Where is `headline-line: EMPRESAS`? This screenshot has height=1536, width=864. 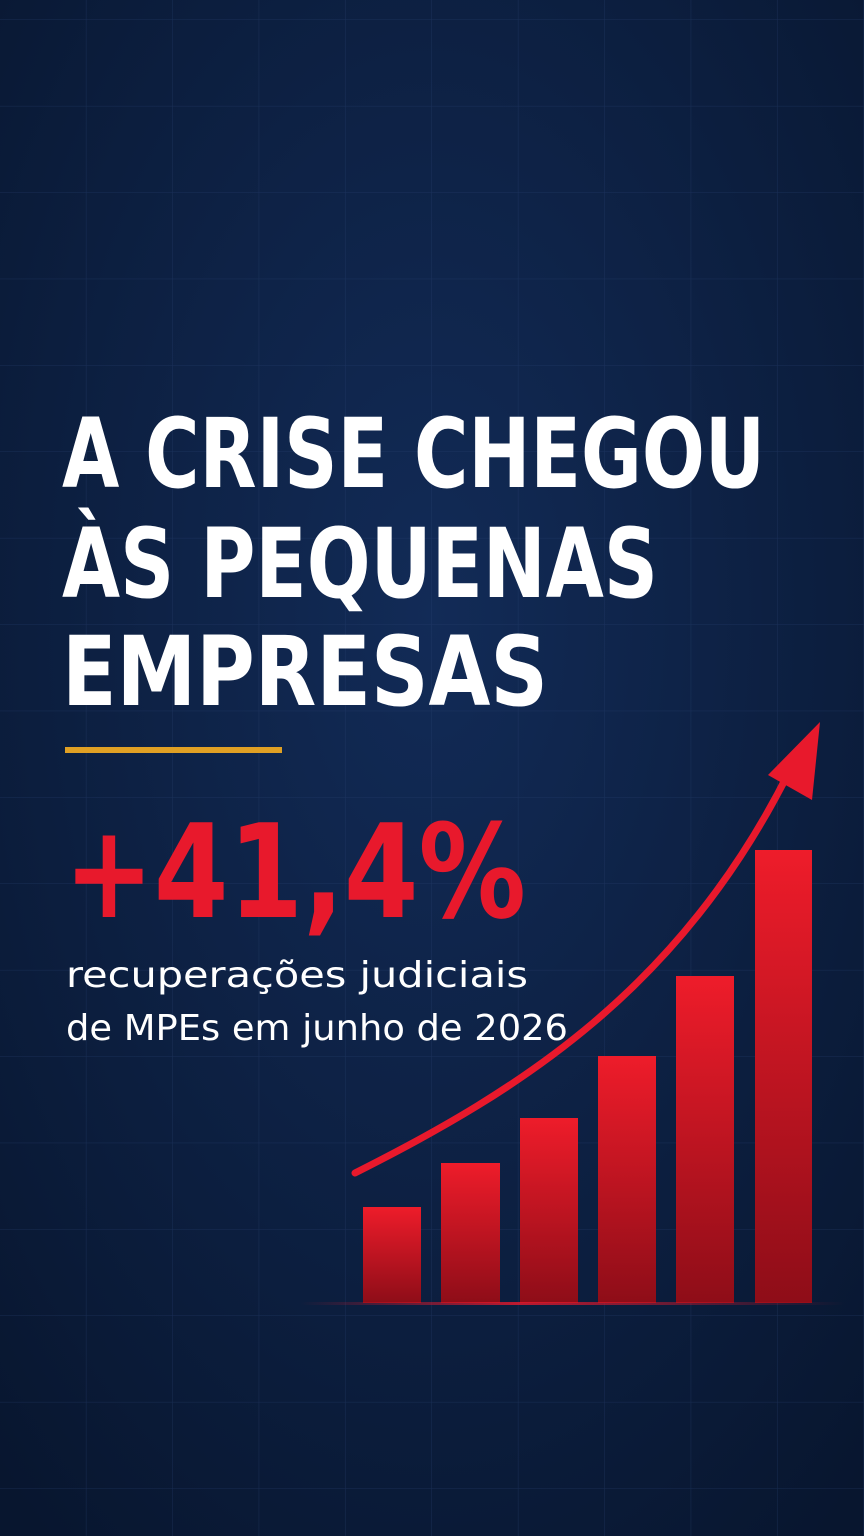 headline-line: EMPRESAS is located at coordinates (305, 672).